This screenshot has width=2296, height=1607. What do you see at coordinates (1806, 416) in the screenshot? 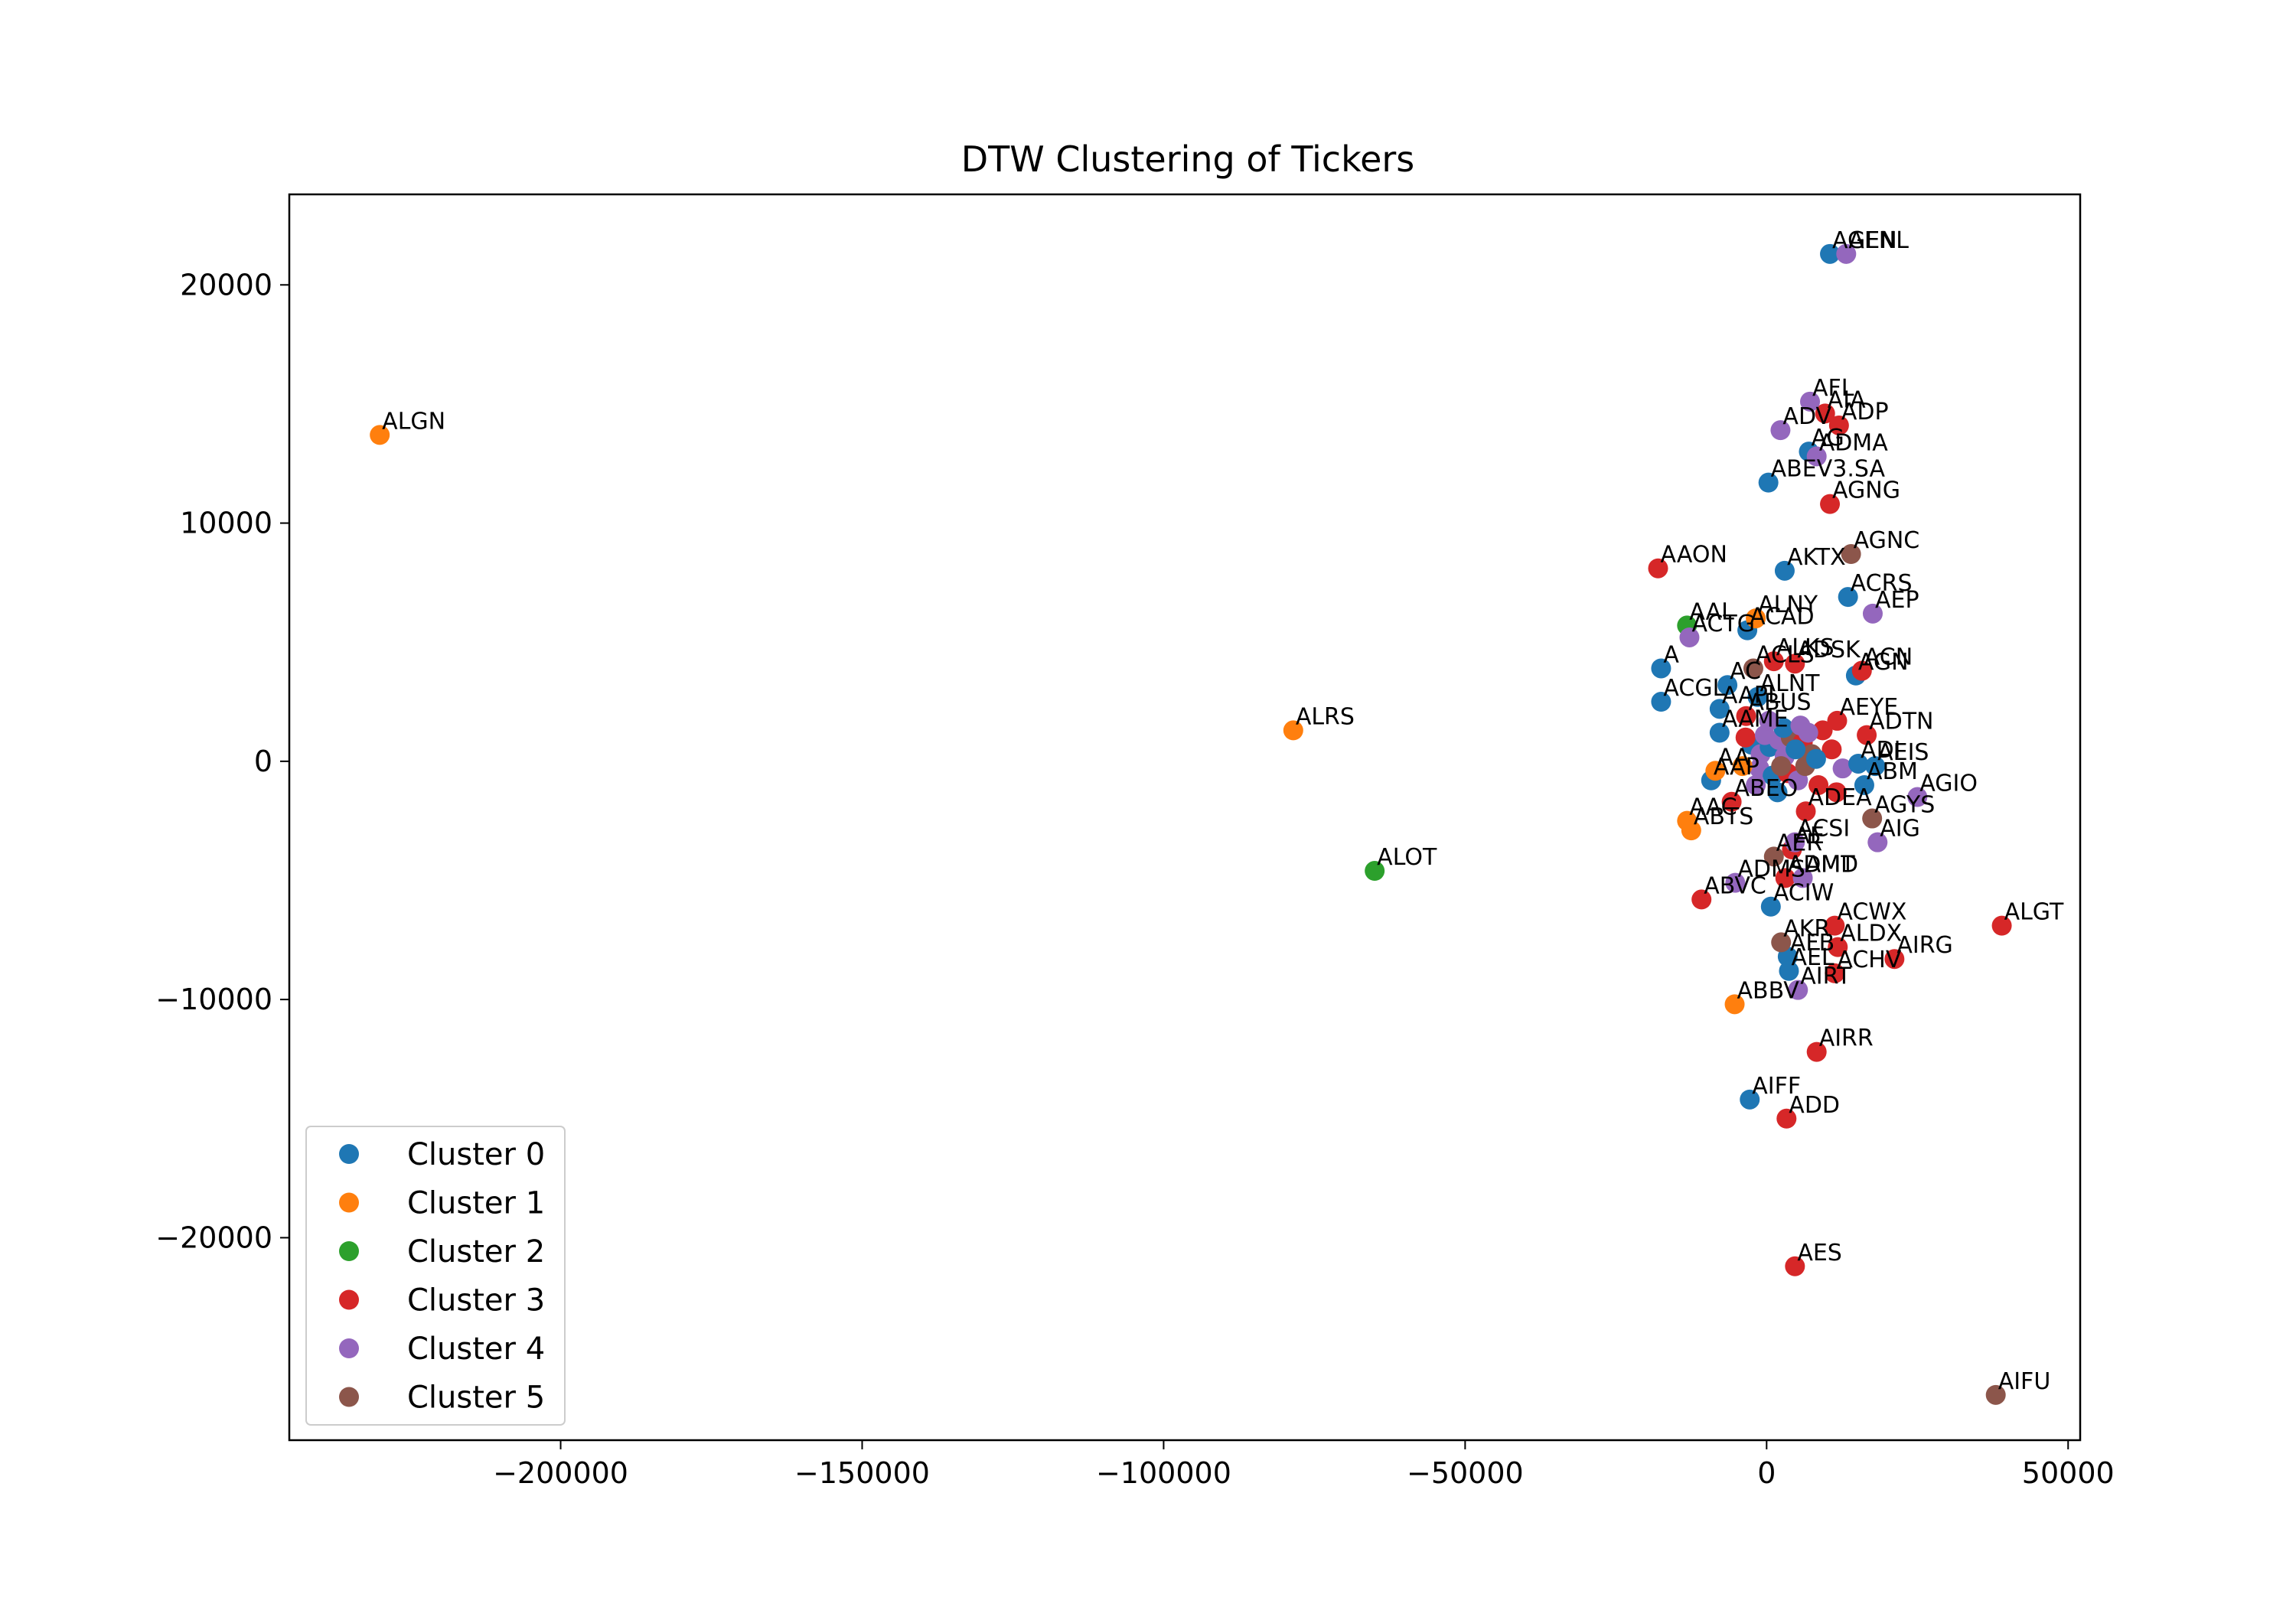
I see `point-label: ADV` at bounding box center [1806, 416].